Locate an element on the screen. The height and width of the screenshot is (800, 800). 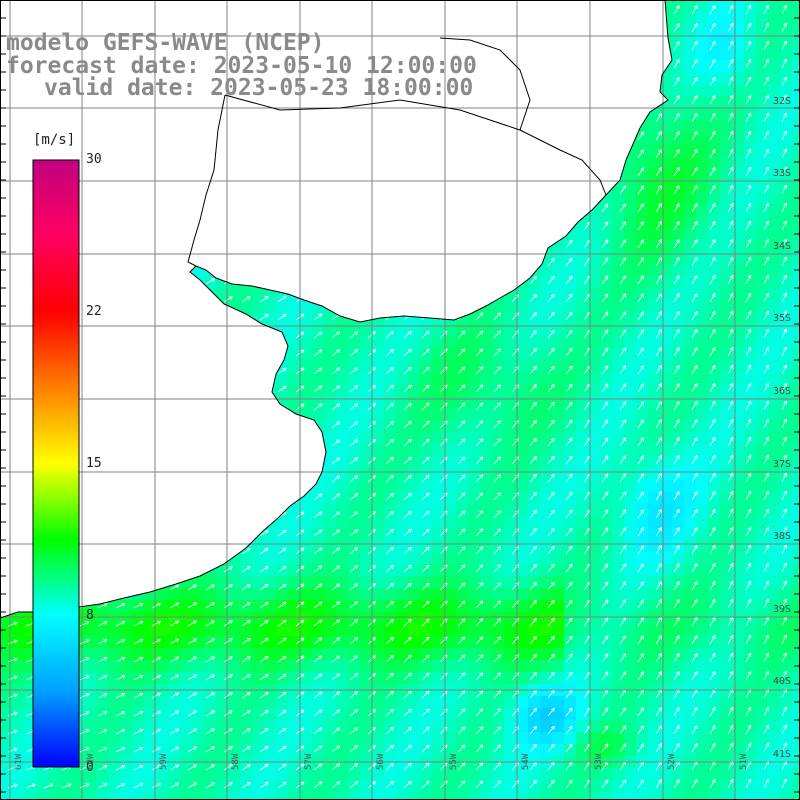
colorbar-tick-22: 22 is located at coordinates (94, 311).